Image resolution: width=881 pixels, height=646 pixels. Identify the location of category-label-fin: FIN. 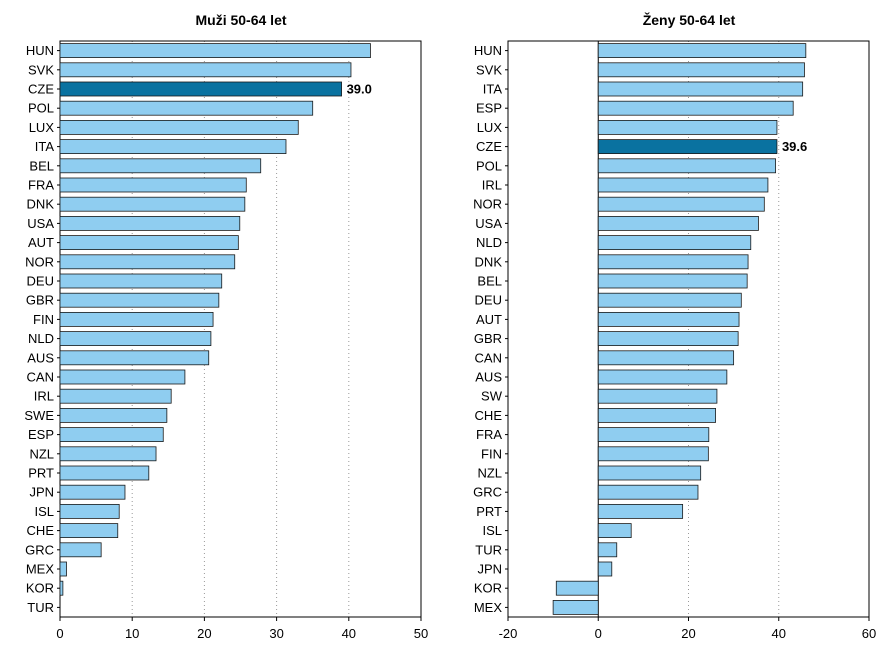
(43, 319).